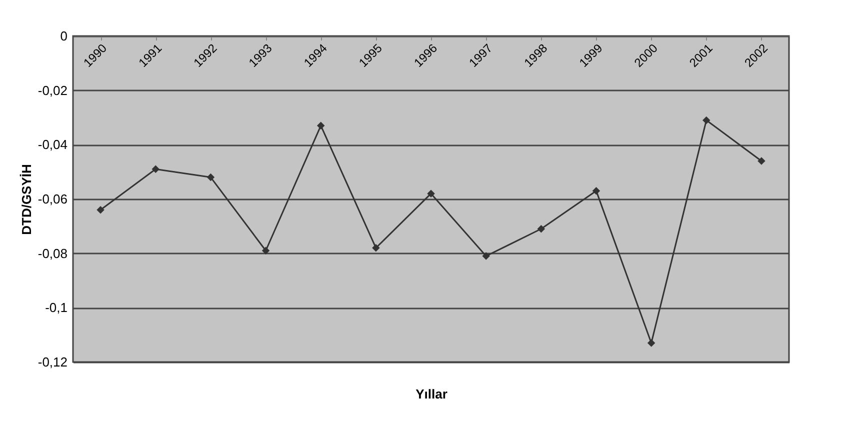 This screenshot has width=867, height=439. I want to click on y-tick-label: -0,1, so click(56, 308).